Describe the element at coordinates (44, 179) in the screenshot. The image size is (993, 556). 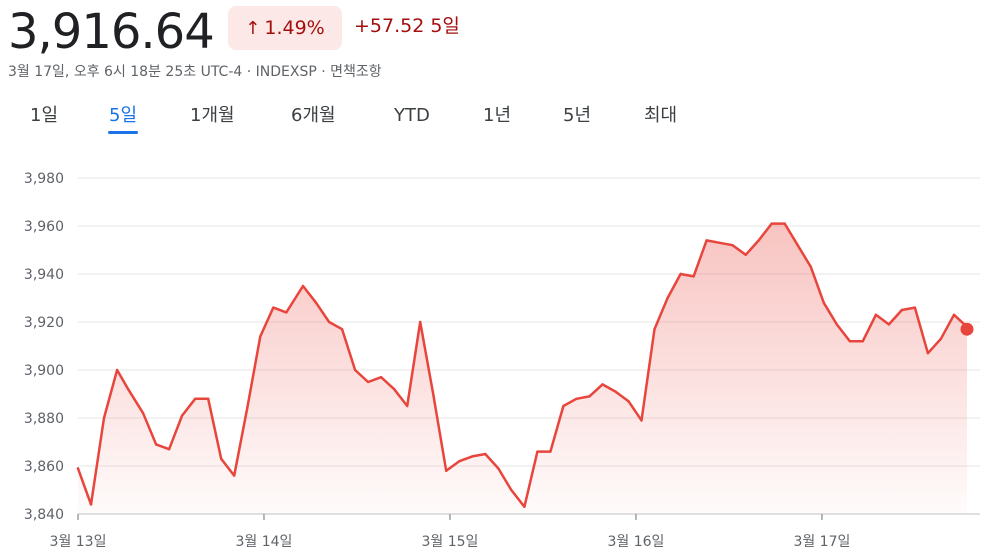
I see `y-tick-label: 3,980` at that location.